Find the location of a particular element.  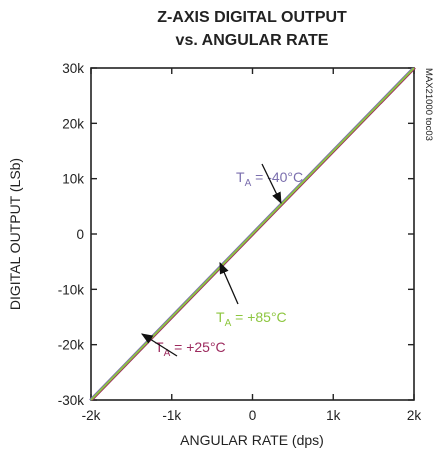

x-tick-label: 1k is located at coordinates (333, 415).